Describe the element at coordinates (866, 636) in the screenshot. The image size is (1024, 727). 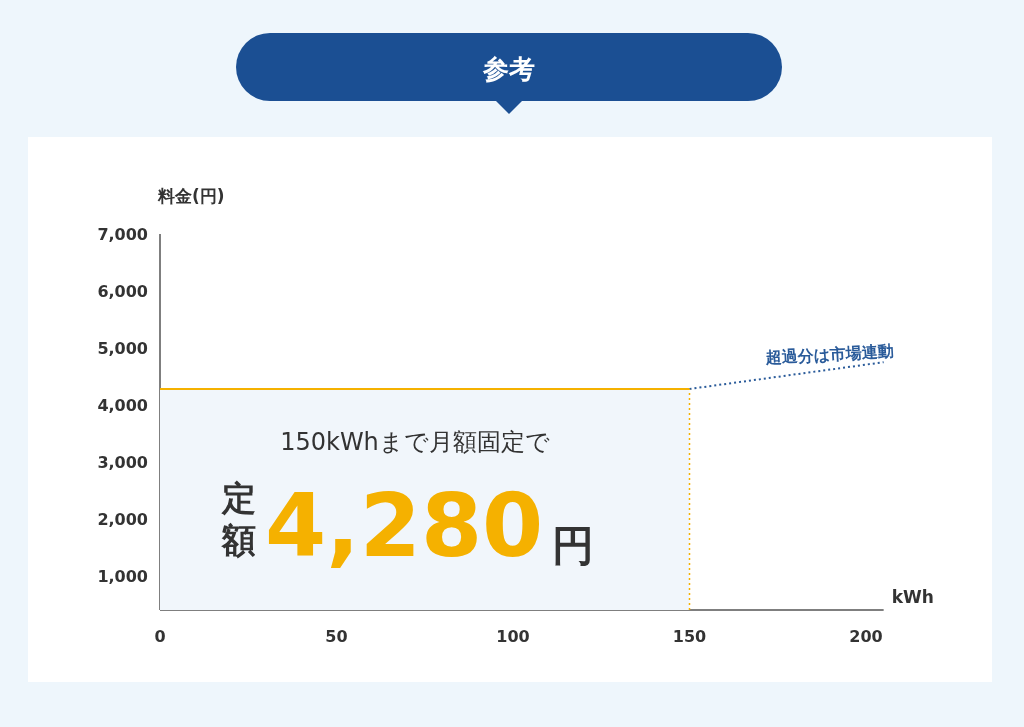
I see `x-tick-label: 200` at that location.